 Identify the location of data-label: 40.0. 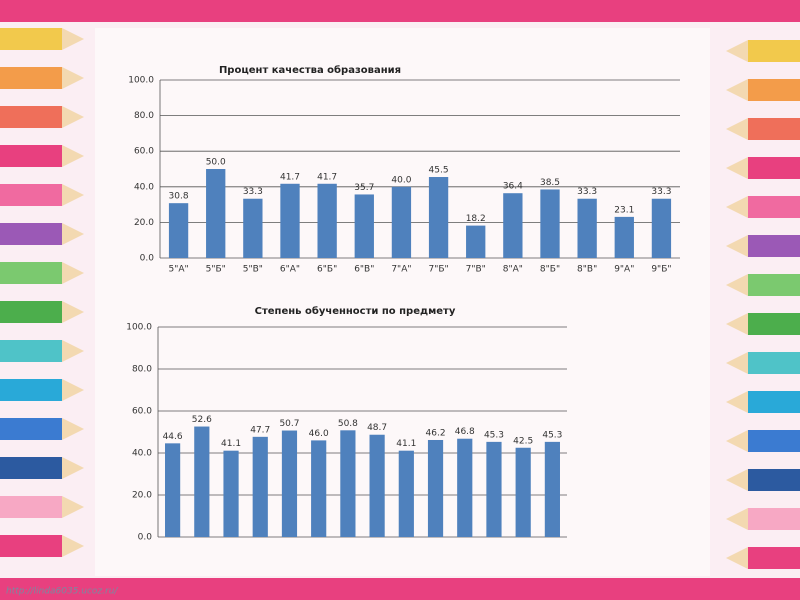
(401, 180).